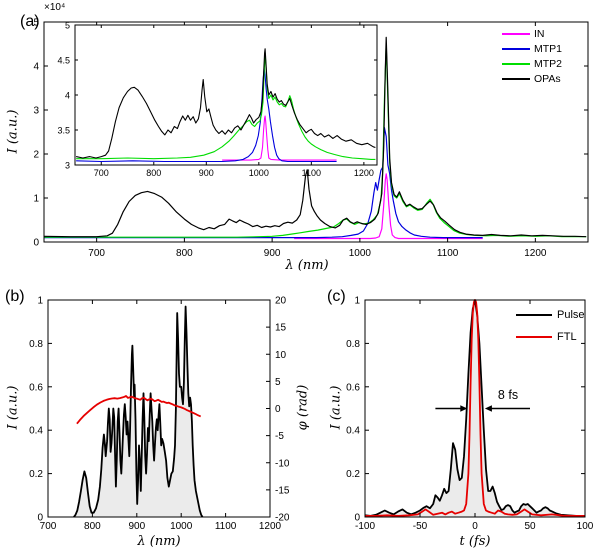  Describe the element at coordinates (48, 526) in the screenshot. I see `b-x-tick-label: 700` at that location.